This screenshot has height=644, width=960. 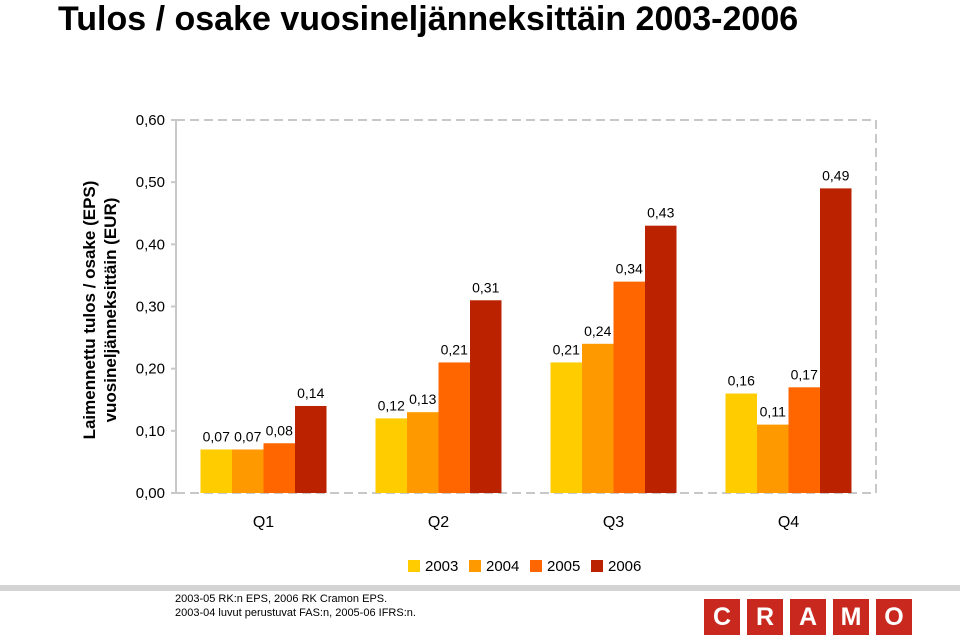 I want to click on logo-letter-m: M, so click(x=851, y=617).